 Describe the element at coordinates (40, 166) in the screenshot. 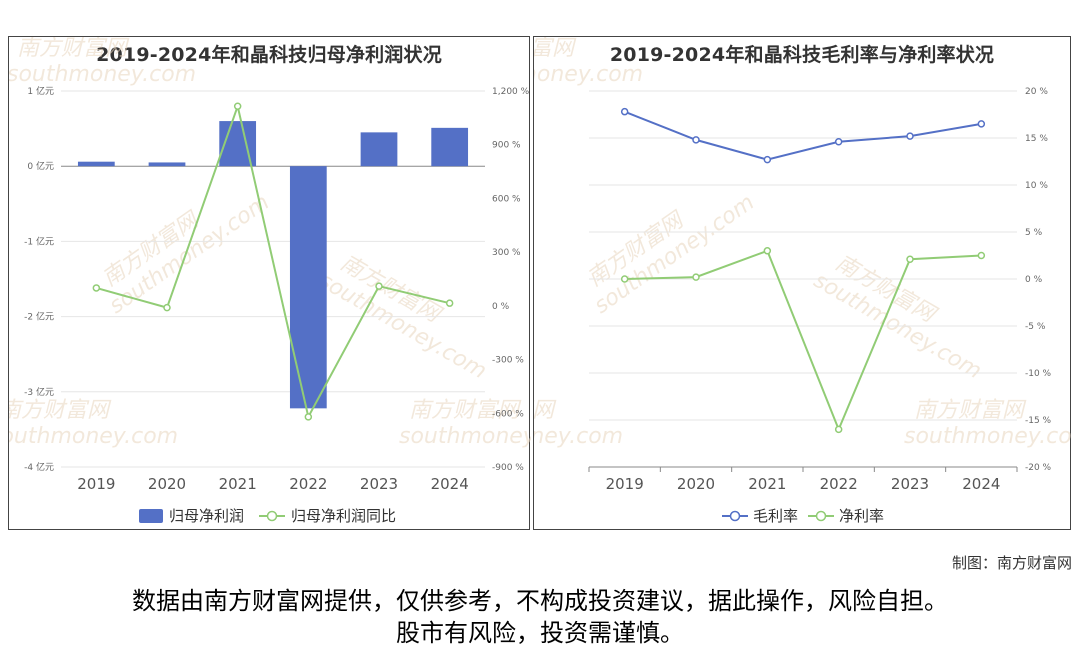

I see `y-left-tick-label: 0 亿元` at that location.